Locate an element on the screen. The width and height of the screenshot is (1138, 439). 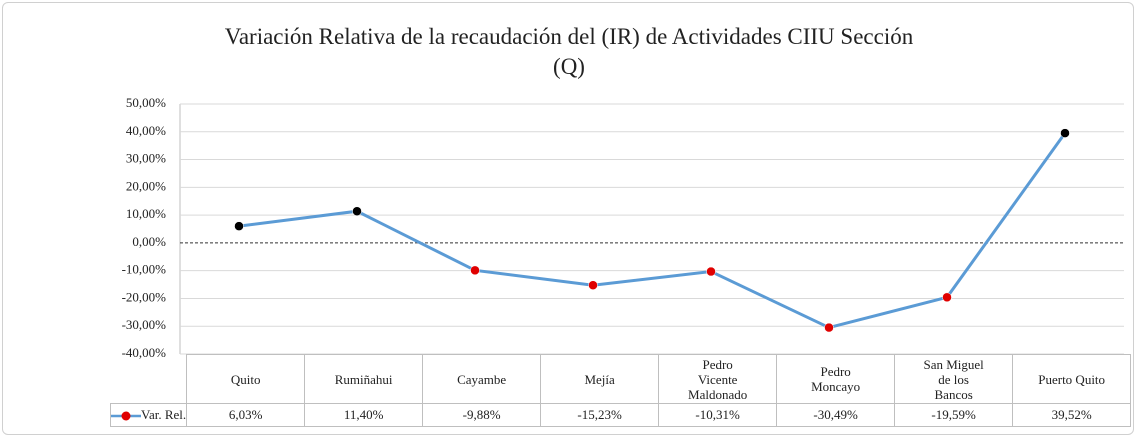
y-tick-label: 0,00% is located at coordinates (149, 241).